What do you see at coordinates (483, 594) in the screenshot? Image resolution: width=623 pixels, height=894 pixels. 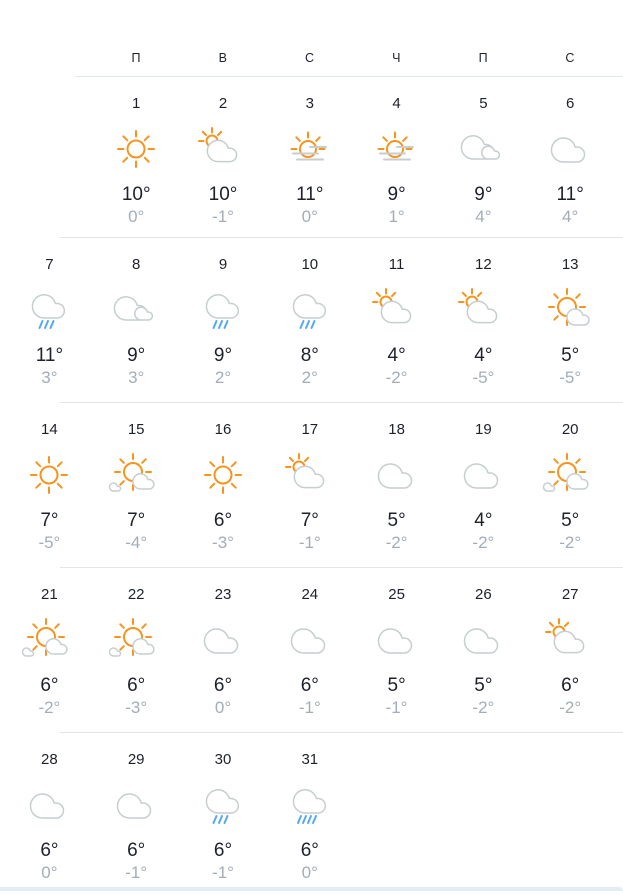 I see `day-number: 26` at bounding box center [483, 594].